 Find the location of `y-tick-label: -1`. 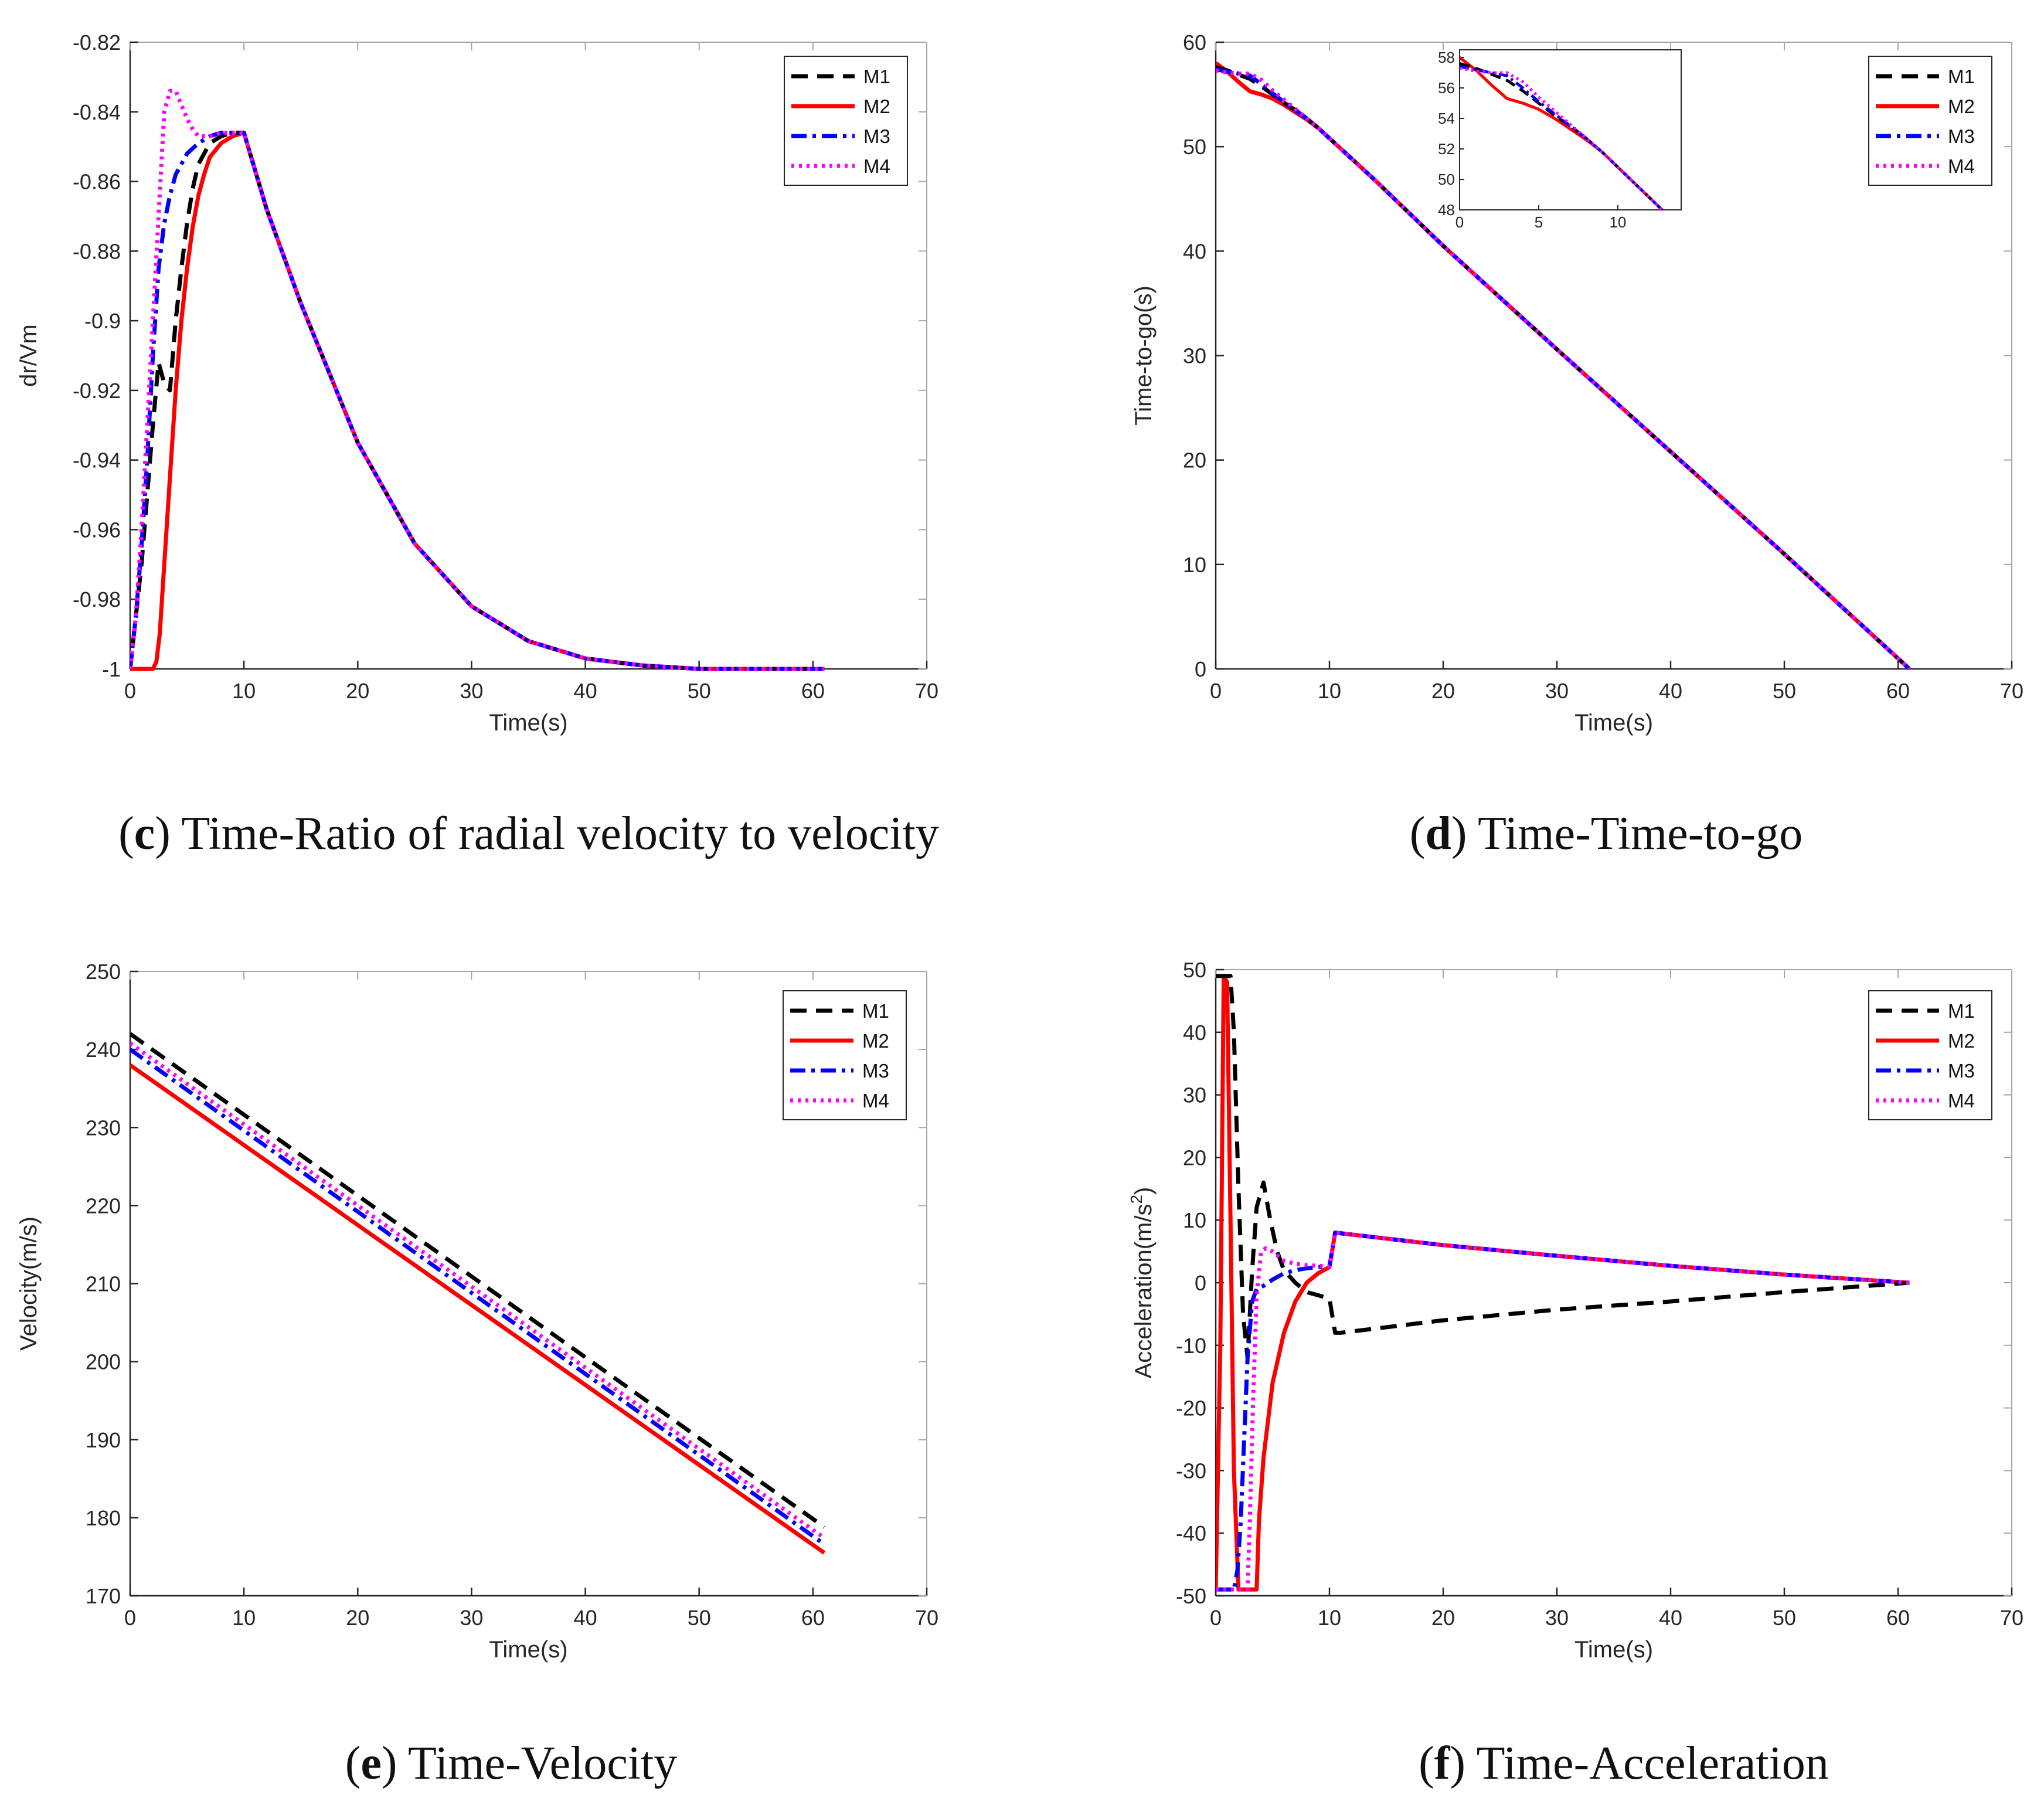

y-tick-label: -1 is located at coordinates (111, 669).